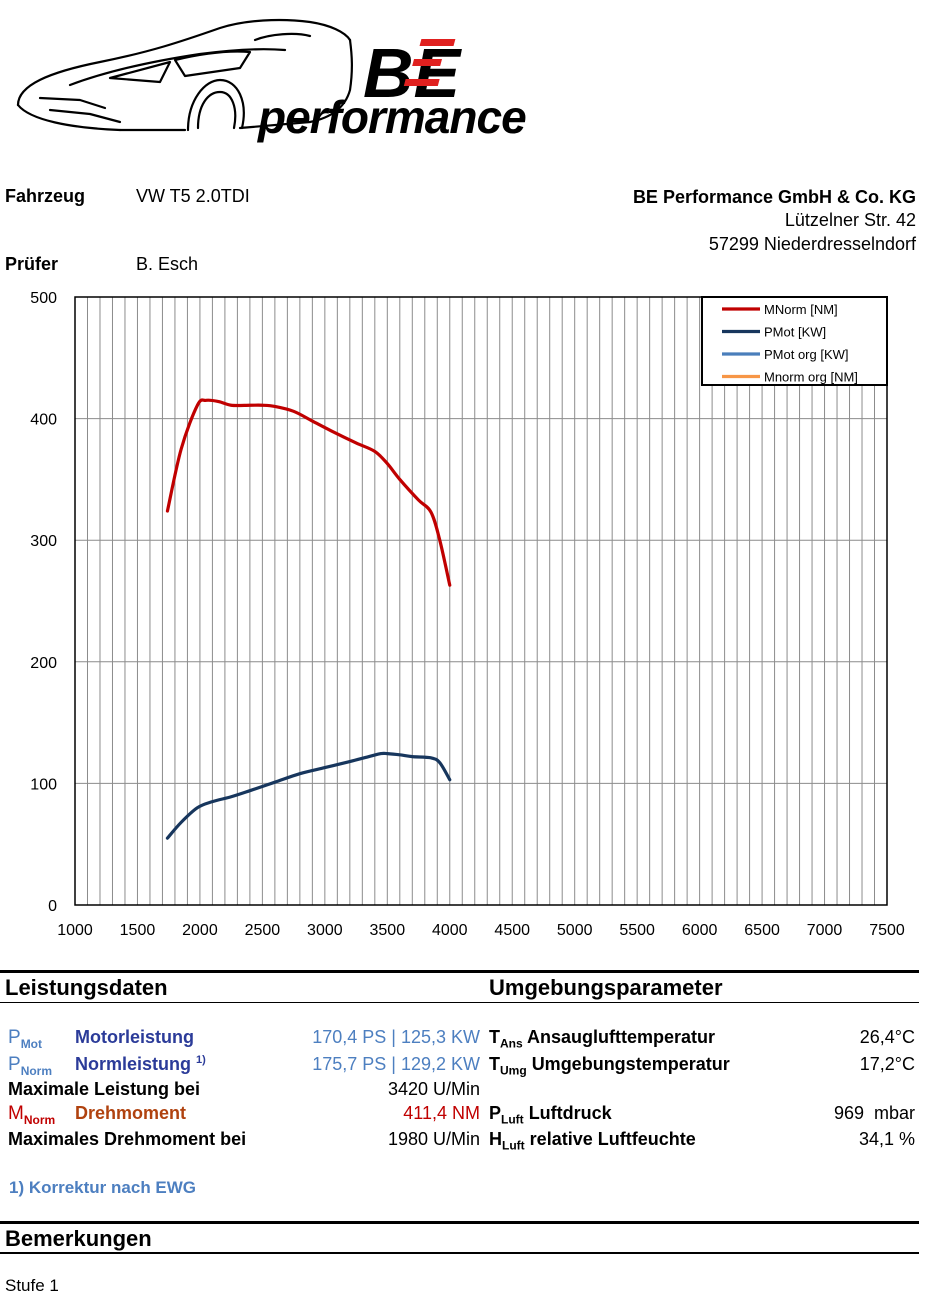  I want to click on company-street: Lützelner Str. 42, so click(850, 220).